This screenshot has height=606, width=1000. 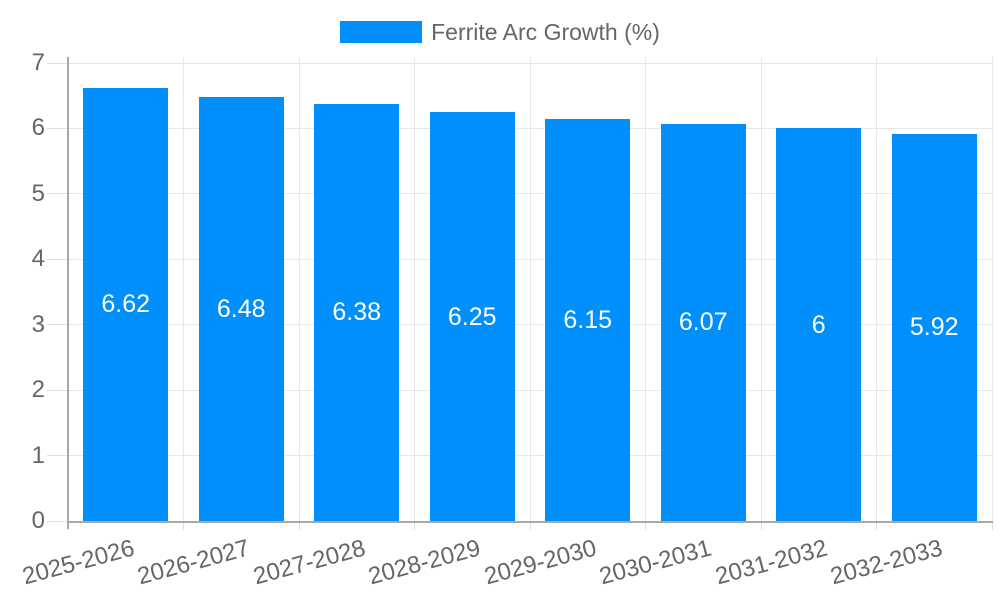 I want to click on y-axis-label: 2, so click(x=38, y=390).